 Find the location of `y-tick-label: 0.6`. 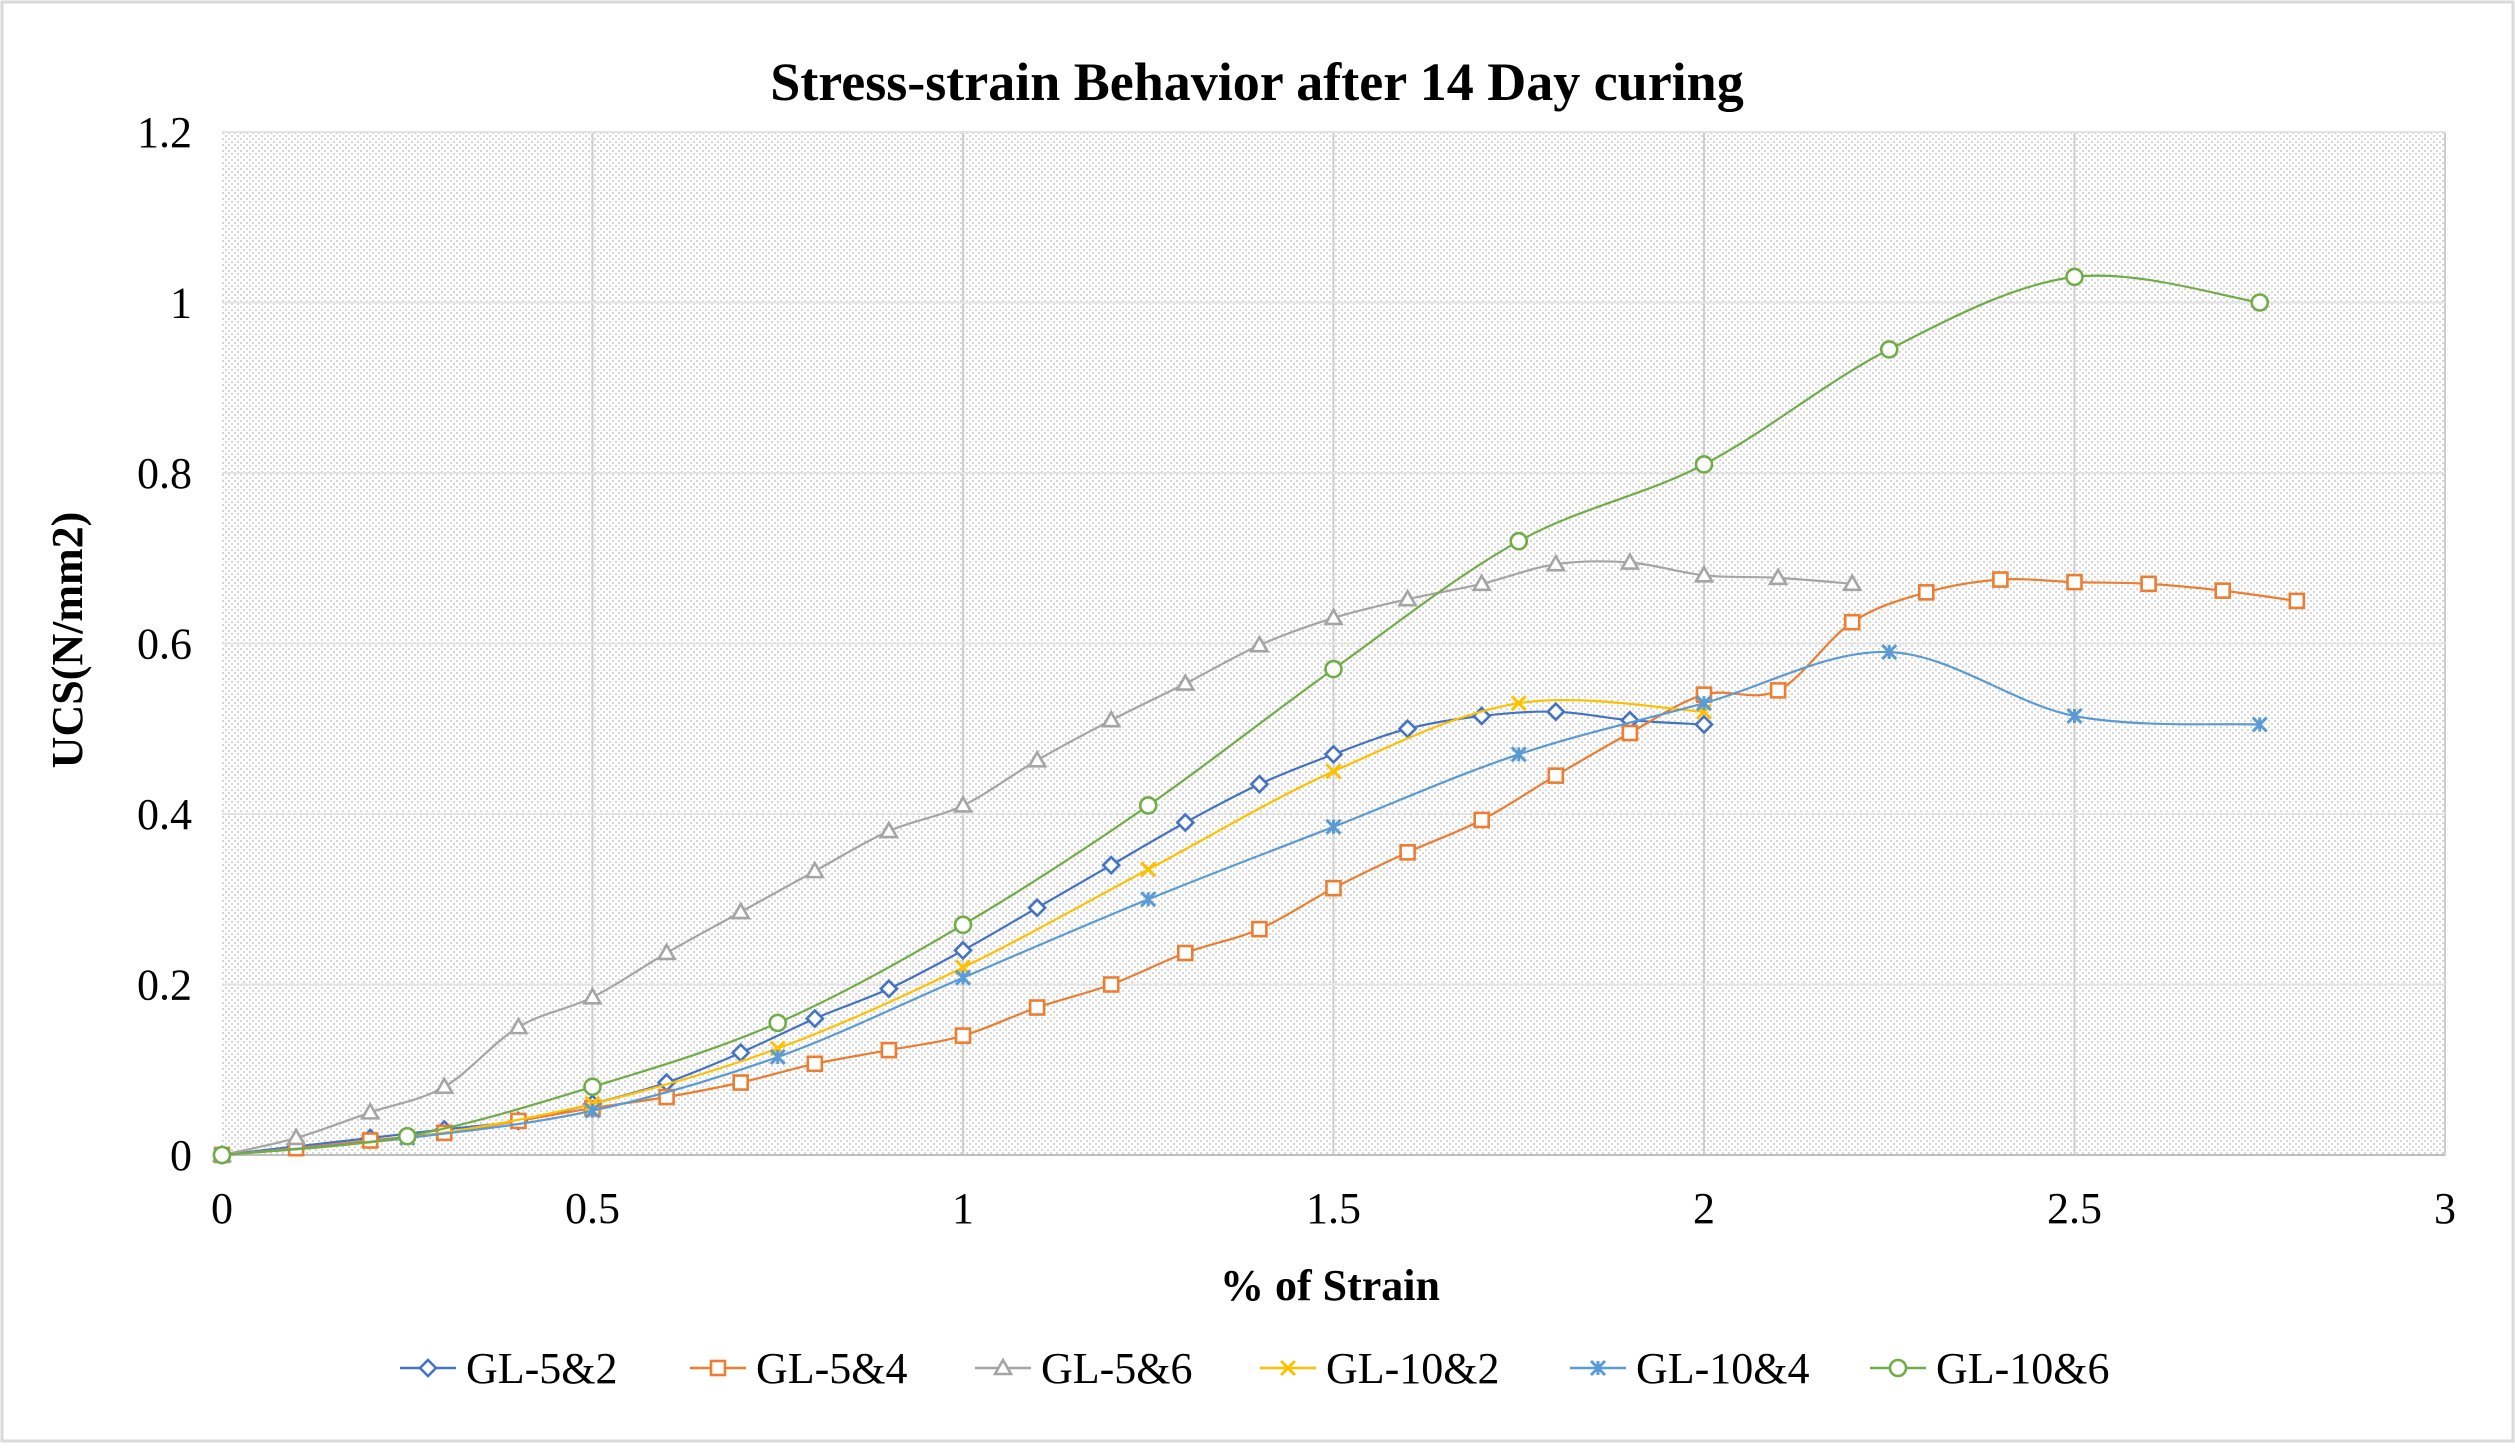

y-tick-label: 0.6 is located at coordinates (164, 644).